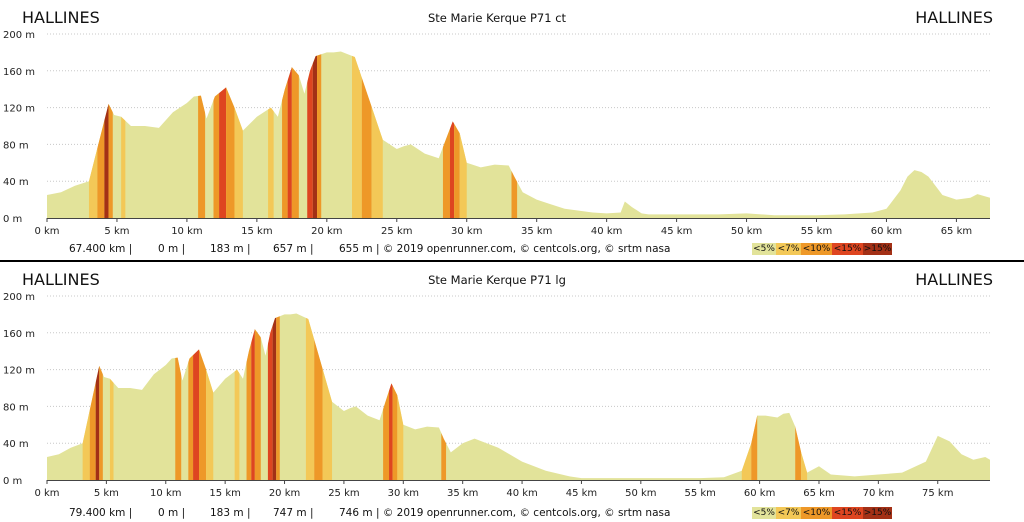 The width and height of the screenshot is (1024, 522). I want to click on legend-lt15: <15%, so click(847, 249).